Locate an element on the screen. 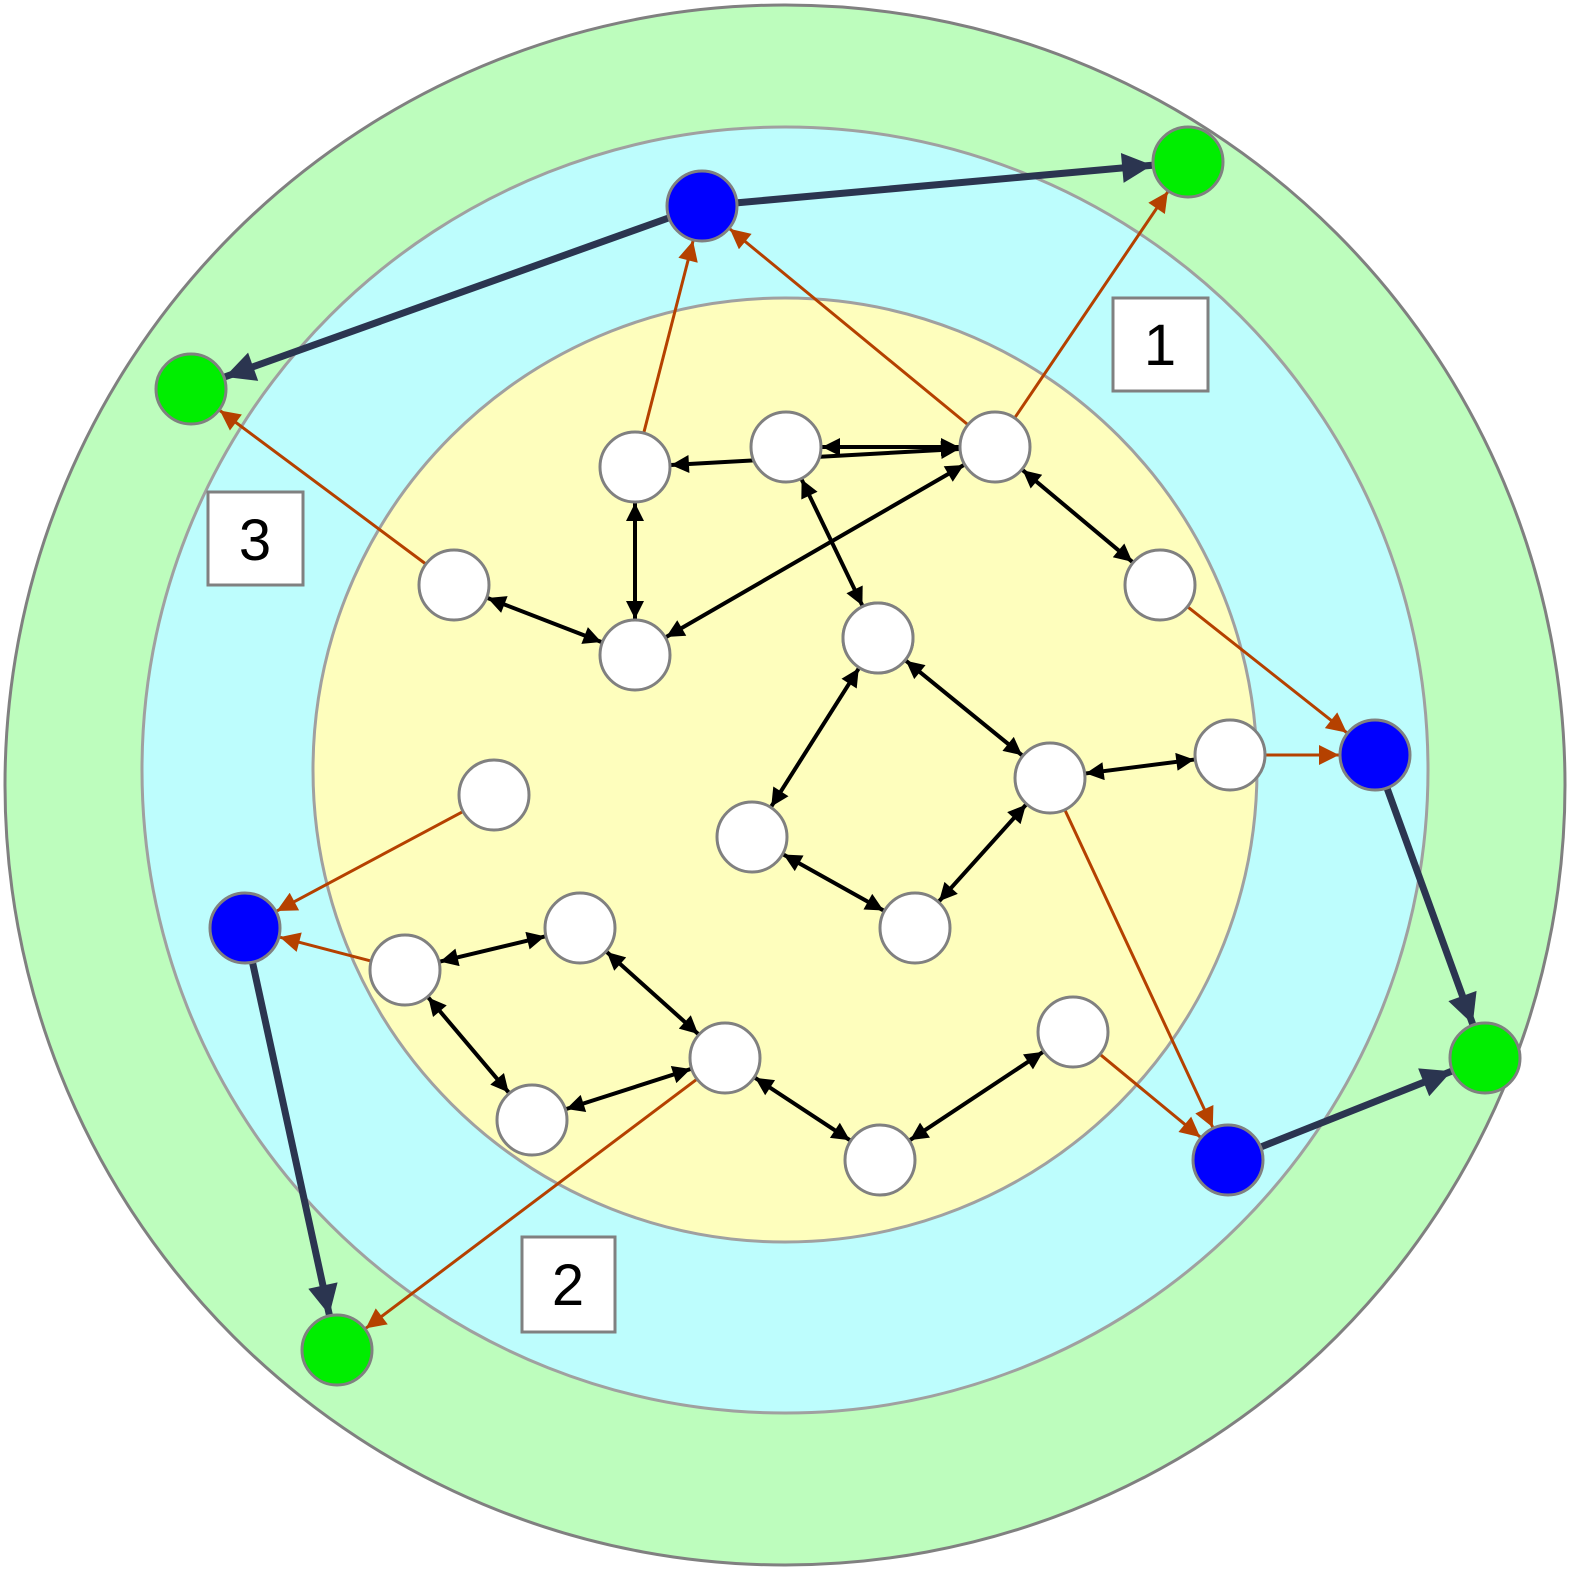  directed-edge-w17-g4 is located at coordinates (531, 1204).